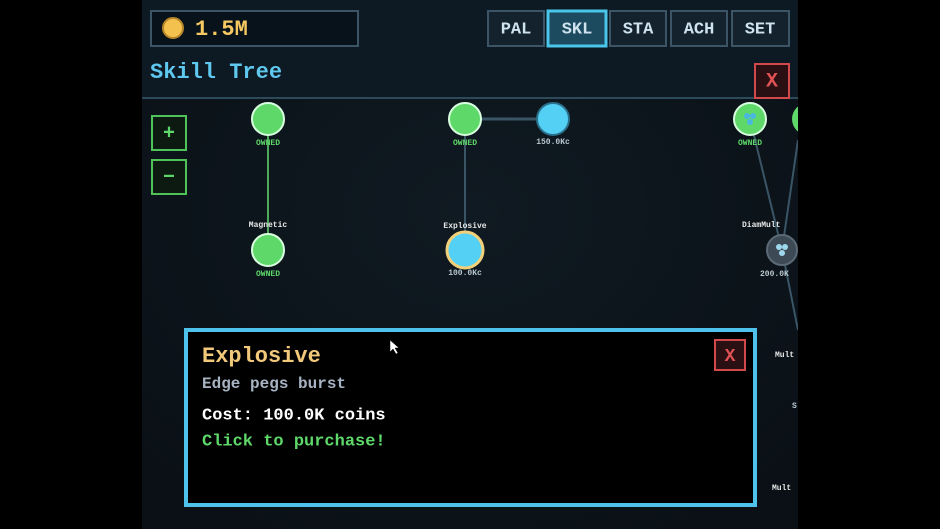  I want to click on node-status: 150.0Kc, so click(553, 142).